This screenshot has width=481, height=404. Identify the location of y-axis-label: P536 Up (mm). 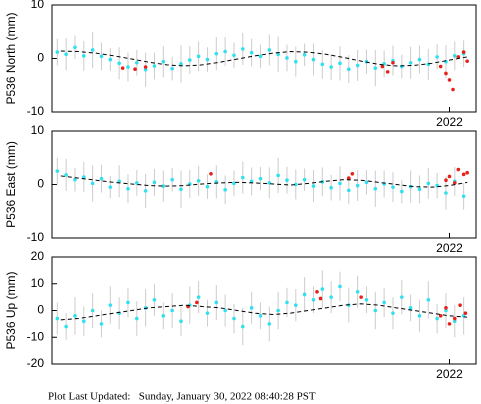
(11, 310).